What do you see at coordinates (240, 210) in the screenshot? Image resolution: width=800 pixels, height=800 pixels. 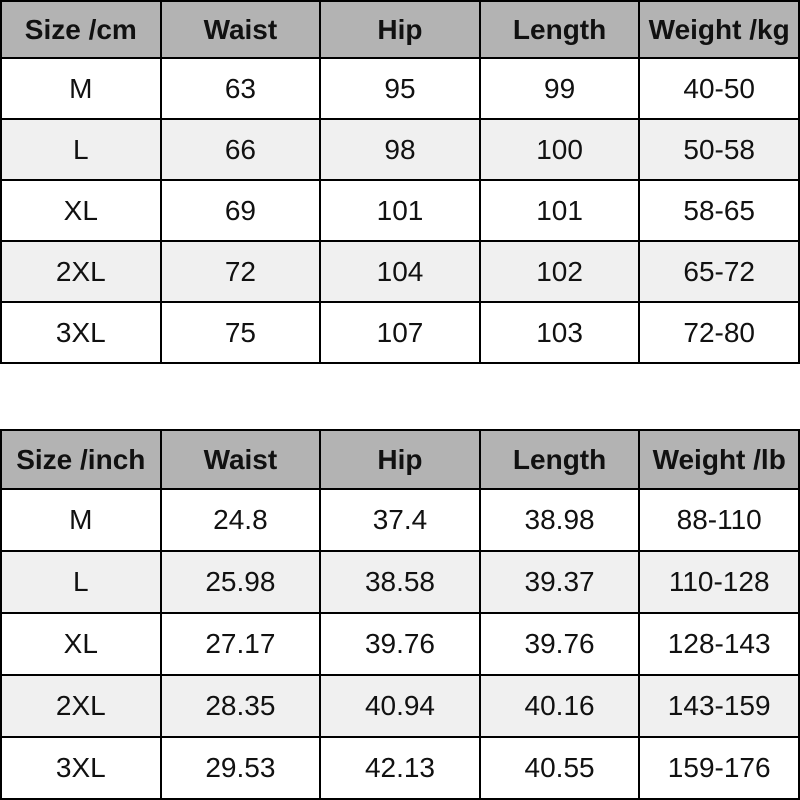 I see `value-cell: 69` at bounding box center [240, 210].